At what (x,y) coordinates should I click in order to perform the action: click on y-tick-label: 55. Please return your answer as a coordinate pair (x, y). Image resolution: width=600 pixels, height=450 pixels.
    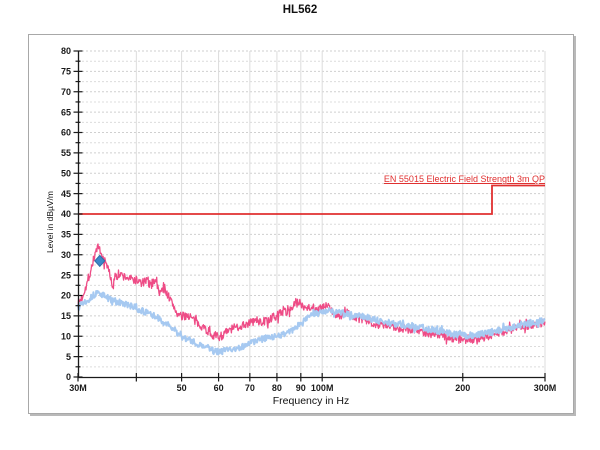
    Looking at the image, I should click on (66, 153).